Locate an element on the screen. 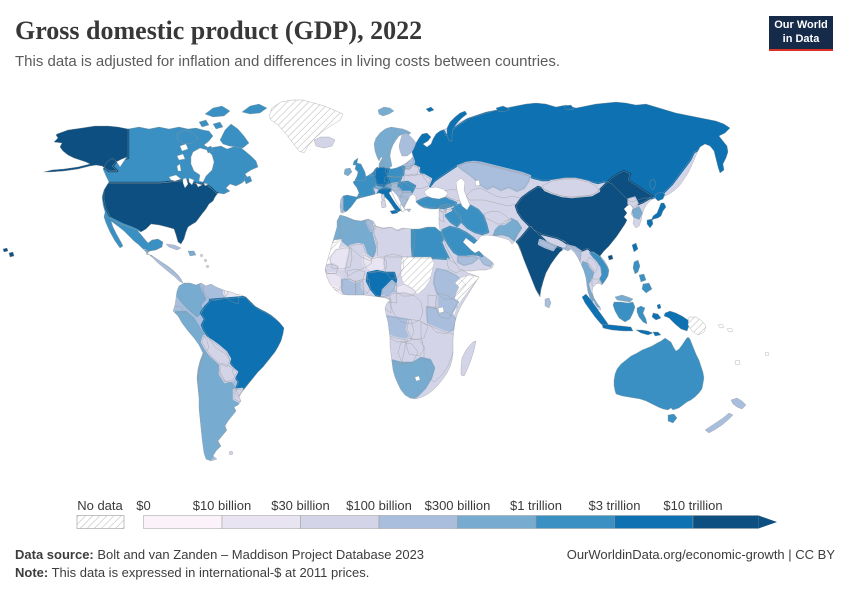  svg-text: No data is located at coordinates (100, 505).